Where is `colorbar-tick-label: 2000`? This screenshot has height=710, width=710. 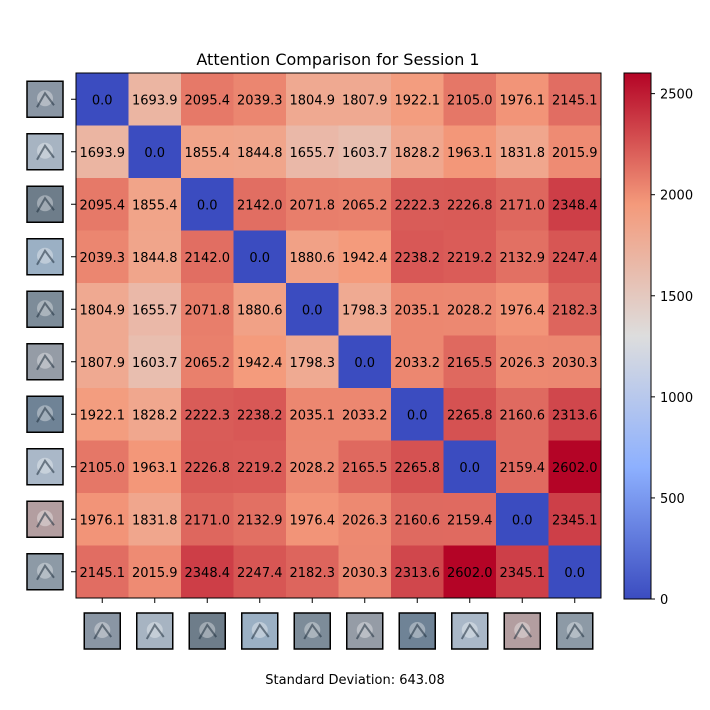
colorbar-tick-label: 2000 is located at coordinates (676, 196).